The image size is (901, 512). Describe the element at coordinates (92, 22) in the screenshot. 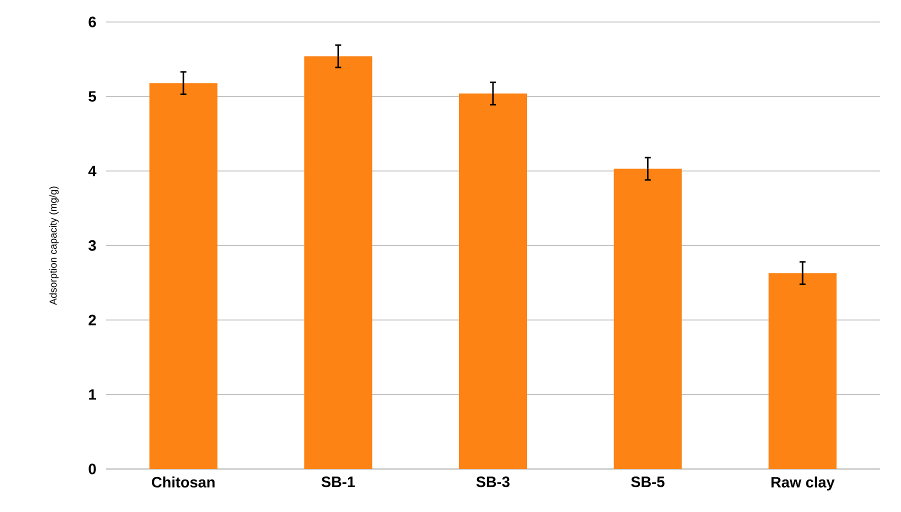

I see `y-tick-label: 6` at that location.